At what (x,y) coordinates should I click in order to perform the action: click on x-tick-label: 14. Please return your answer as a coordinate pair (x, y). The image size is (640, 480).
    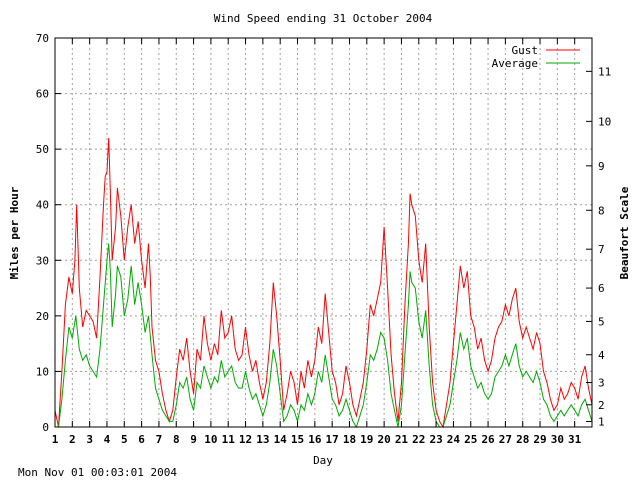
    Looking at the image, I should click on (281, 439).